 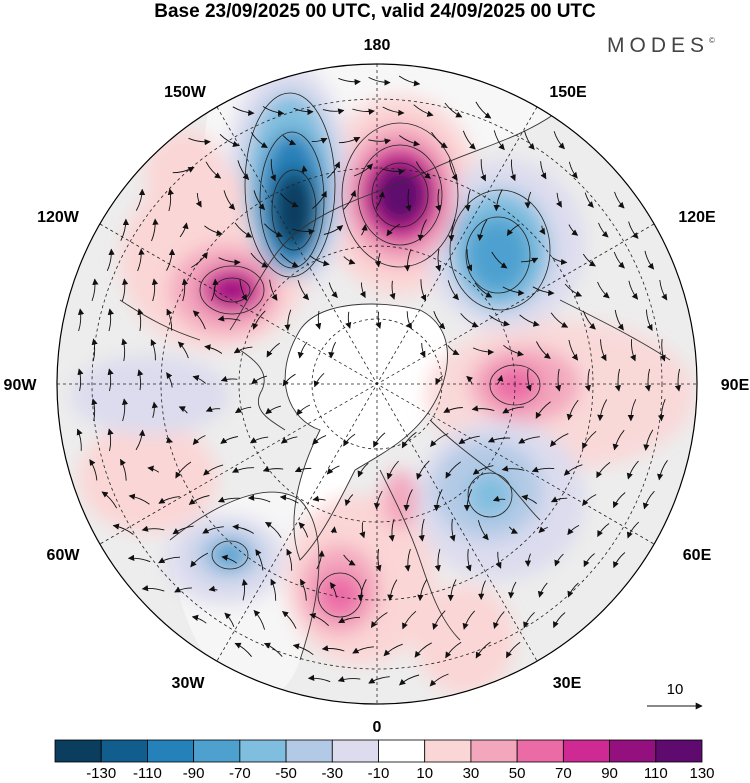 What do you see at coordinates (150, 395) in the screenshot?
I see `halo-neg-west` at bounding box center [150, 395].